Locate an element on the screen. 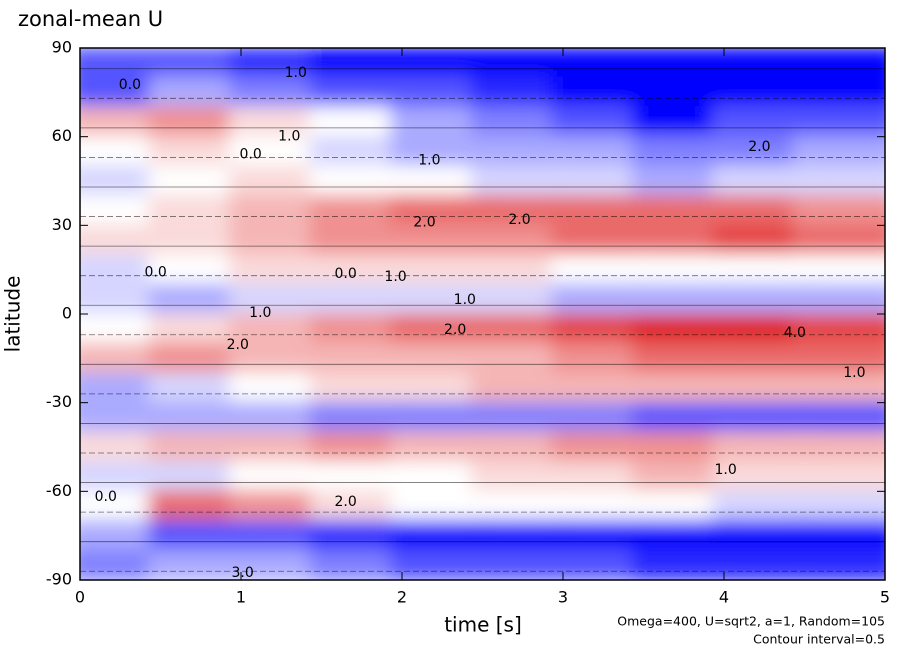 The width and height of the screenshot is (904, 654). x-tick-label: 0 is located at coordinates (80, 597).